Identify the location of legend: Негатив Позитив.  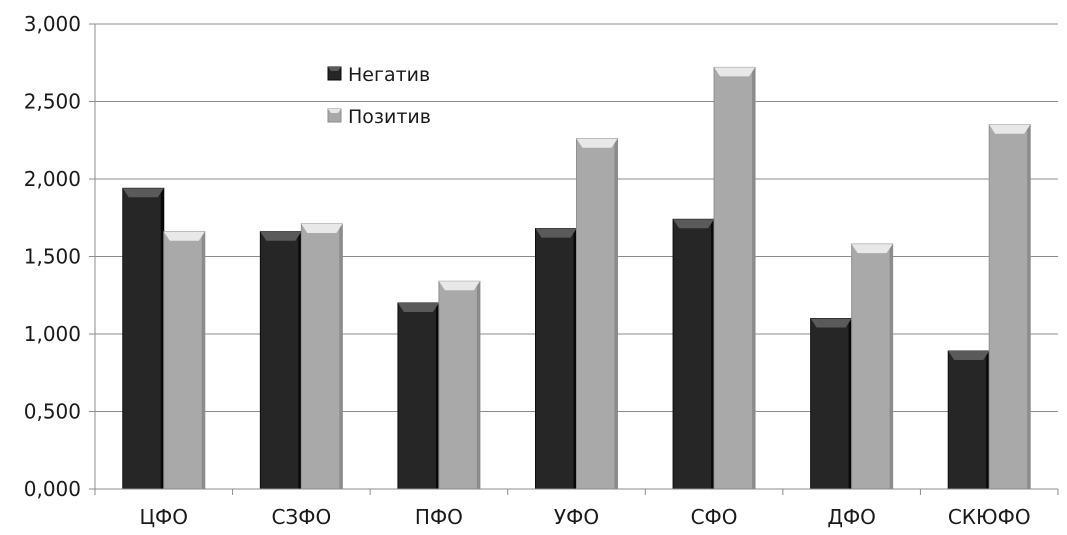
(379, 96).